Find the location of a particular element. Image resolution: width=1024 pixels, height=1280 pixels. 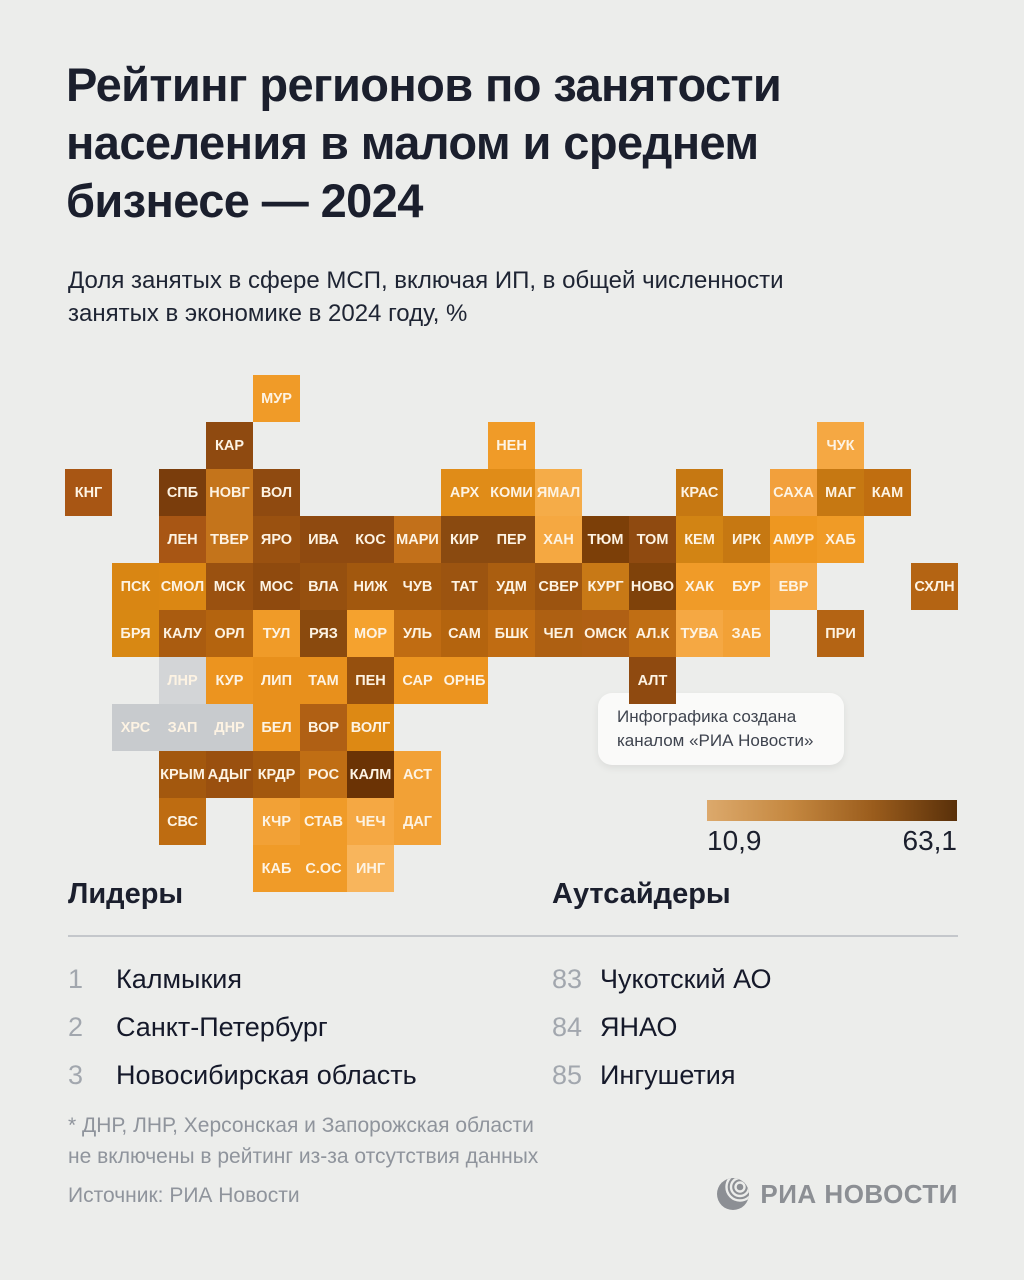

rank-row: 83 Чукотский АО is located at coordinates (755, 979).